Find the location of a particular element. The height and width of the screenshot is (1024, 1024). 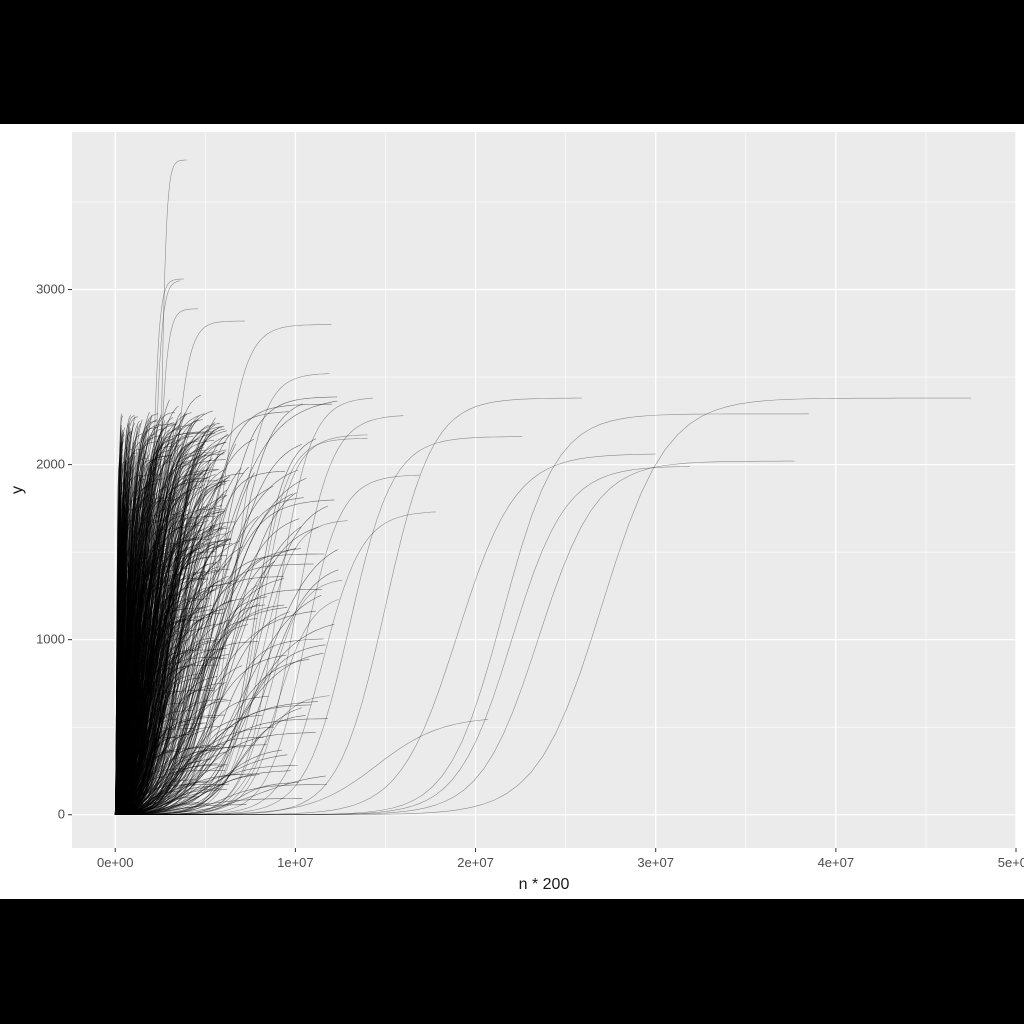

y-tick-label: 1000 is located at coordinates (50, 639).